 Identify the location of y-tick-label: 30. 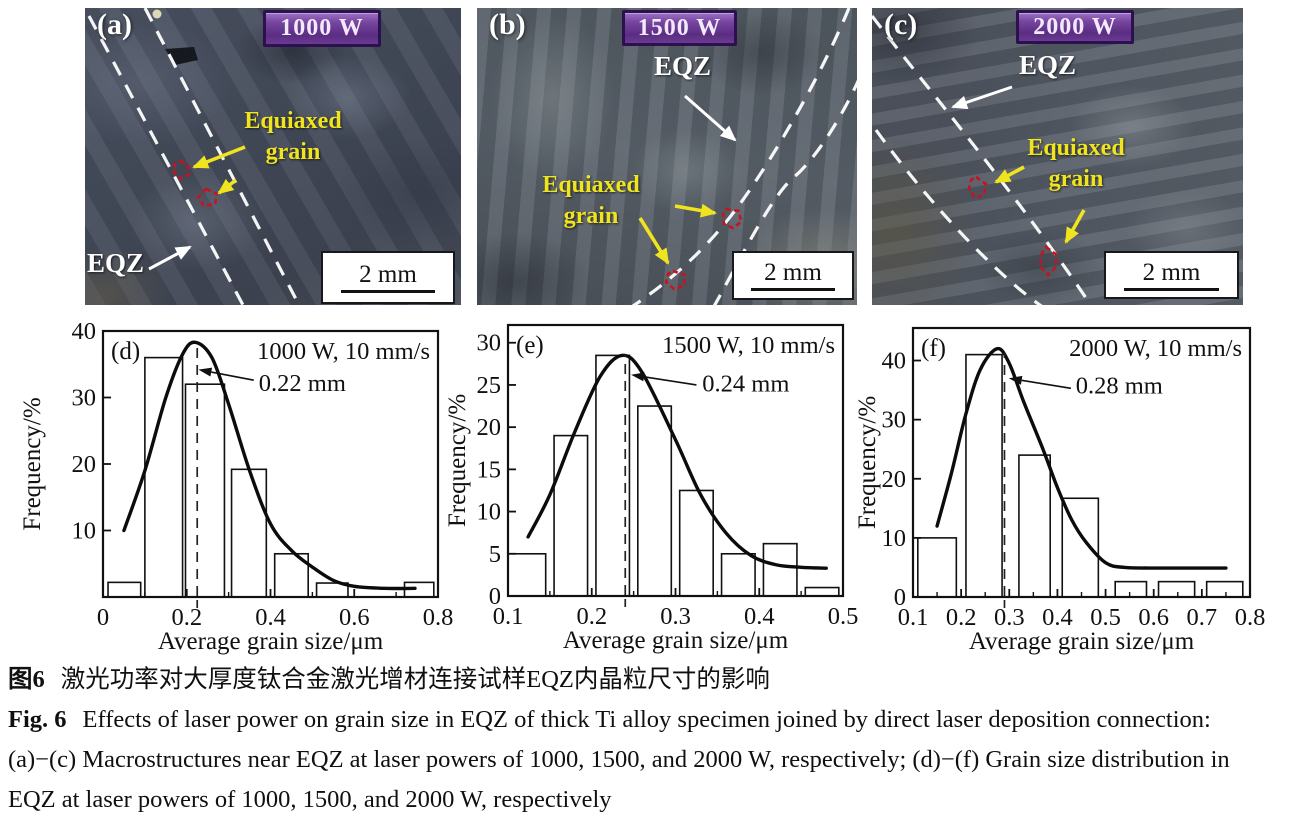
(84, 398).